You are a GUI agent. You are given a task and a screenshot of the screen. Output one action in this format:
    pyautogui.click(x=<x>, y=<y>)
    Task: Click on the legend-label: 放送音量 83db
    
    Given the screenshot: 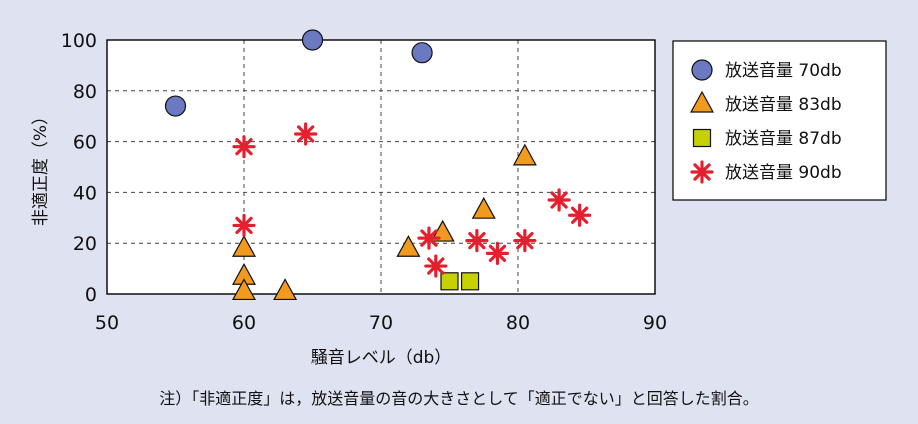 What is the action you would take?
    pyautogui.click(x=783, y=105)
    